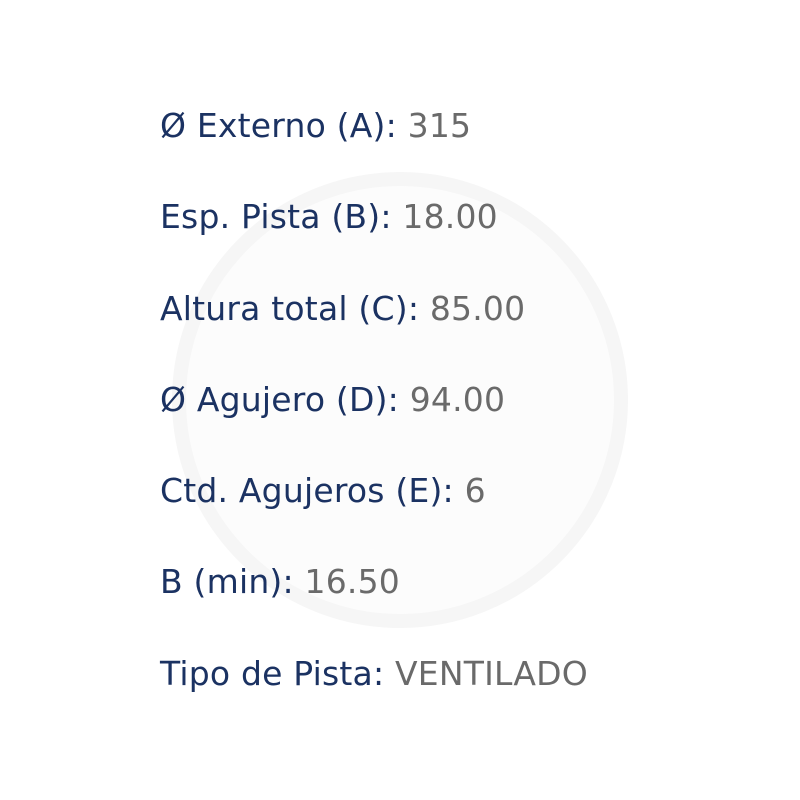 The image size is (800, 800). I want to click on spec-value: 94.00, so click(457, 399).